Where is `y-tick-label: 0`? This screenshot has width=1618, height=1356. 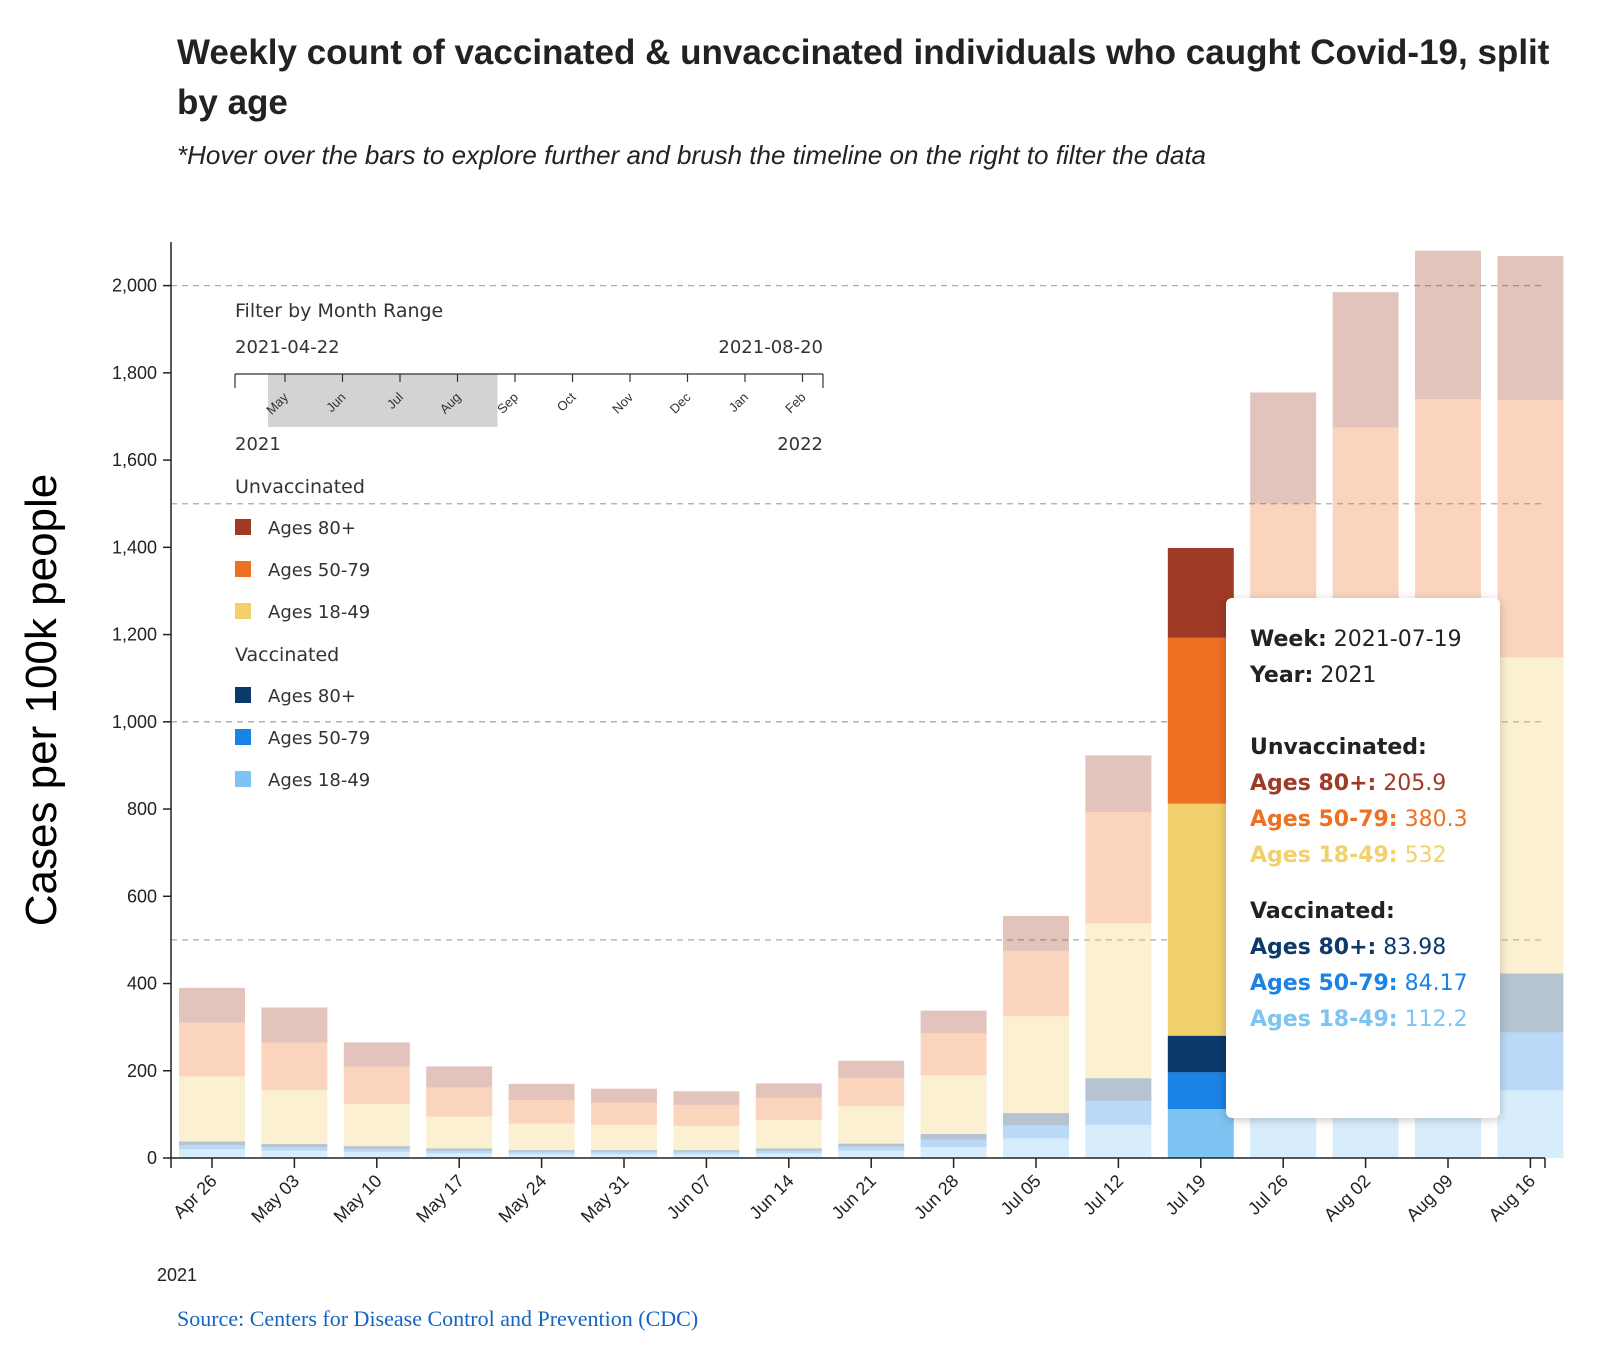 y-tick-label: 0 is located at coordinates (152, 1158).